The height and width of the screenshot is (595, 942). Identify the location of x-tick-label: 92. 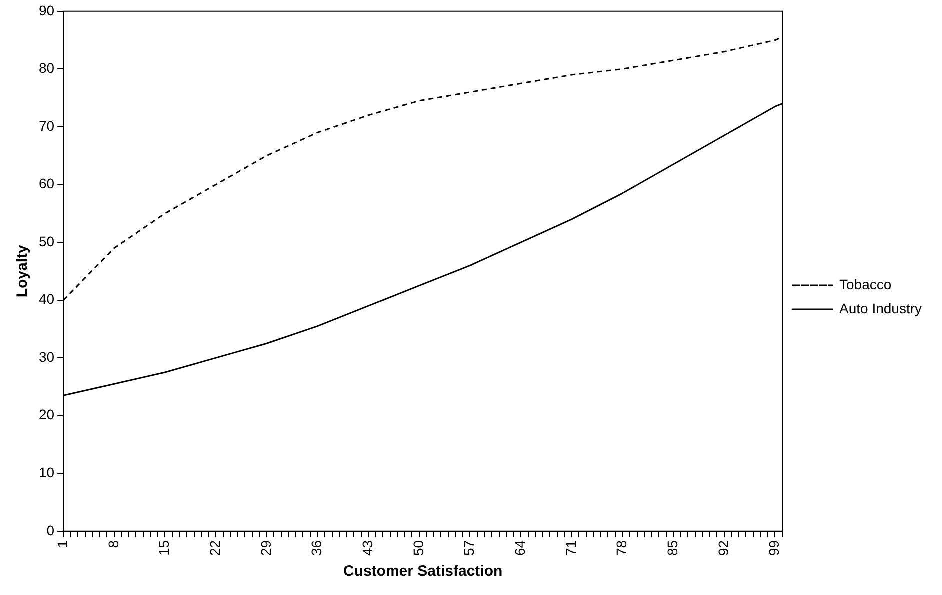
(723, 548).